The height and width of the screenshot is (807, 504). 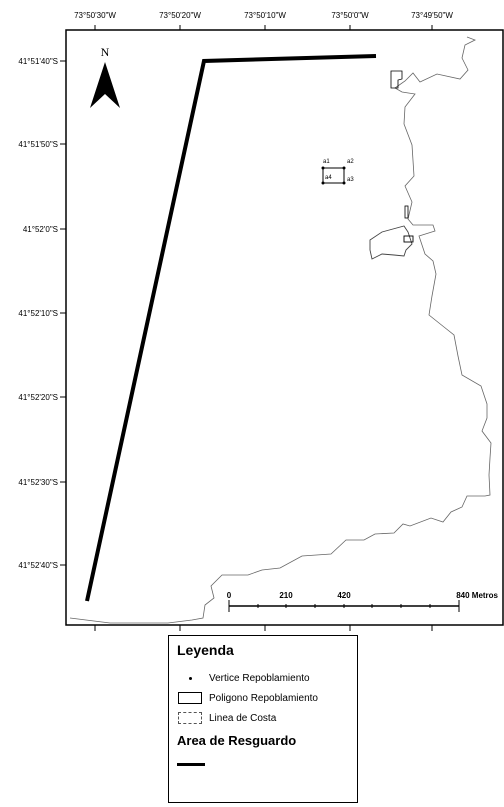 What do you see at coordinates (38, 144) in the screenshot?
I see `lat-label-2: 41°51'50"S` at bounding box center [38, 144].